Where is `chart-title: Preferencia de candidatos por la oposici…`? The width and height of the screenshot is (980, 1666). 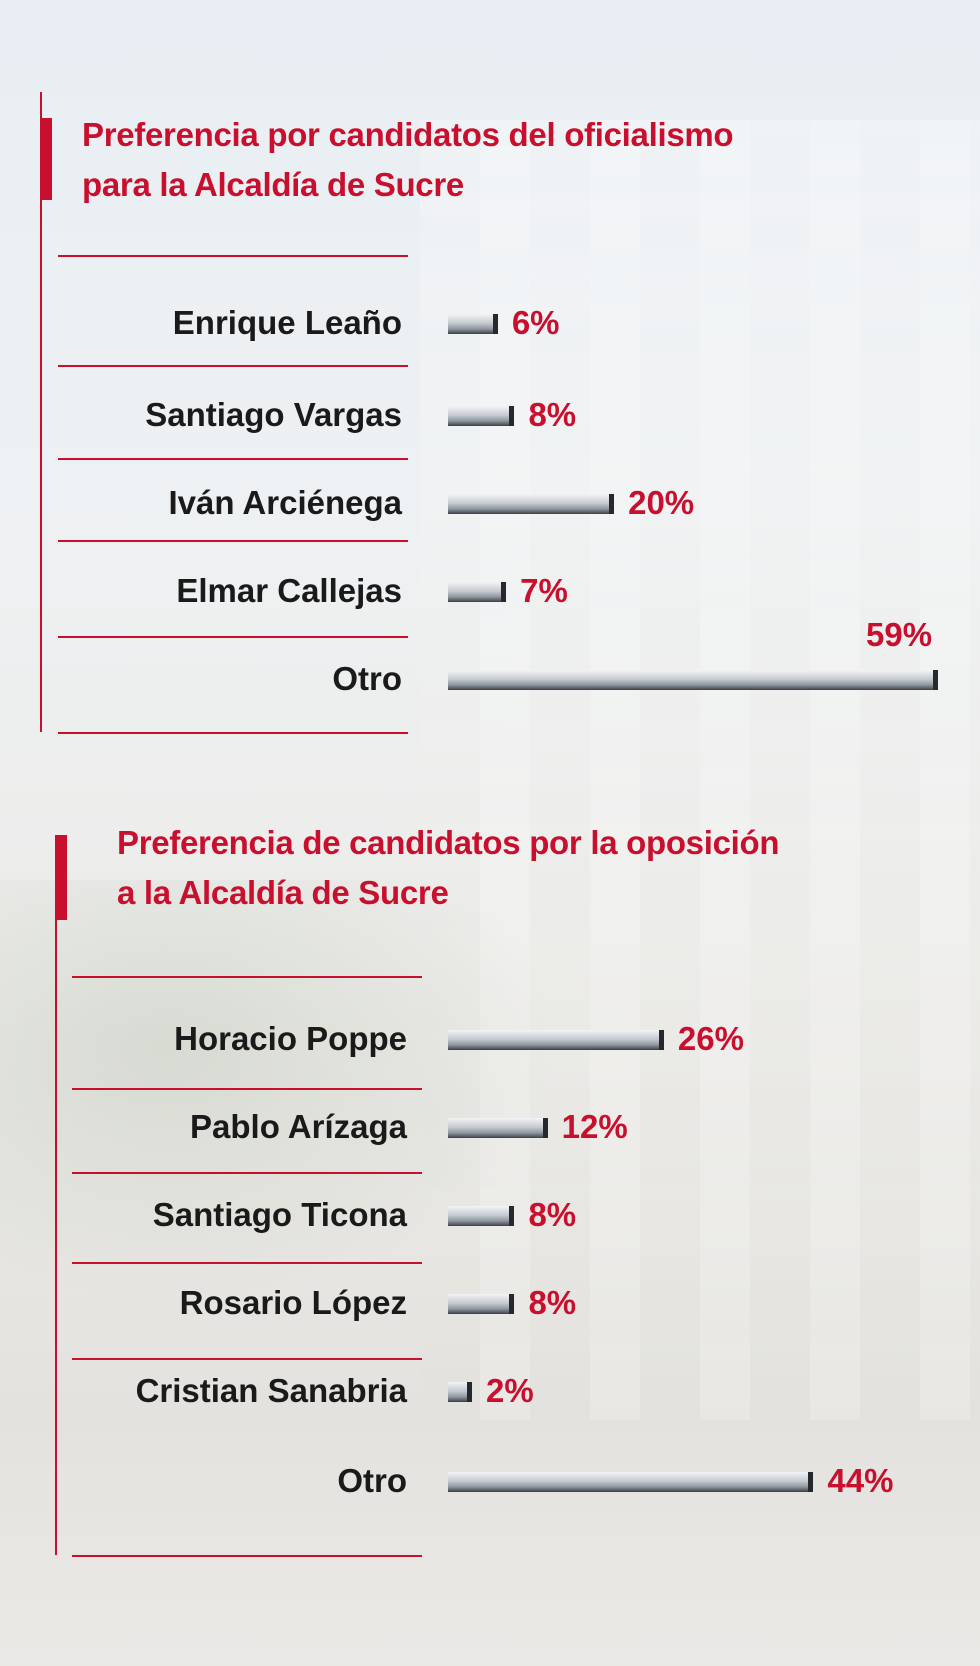 chart-title: Preferencia de candidatos por la oposici… is located at coordinates (448, 868).